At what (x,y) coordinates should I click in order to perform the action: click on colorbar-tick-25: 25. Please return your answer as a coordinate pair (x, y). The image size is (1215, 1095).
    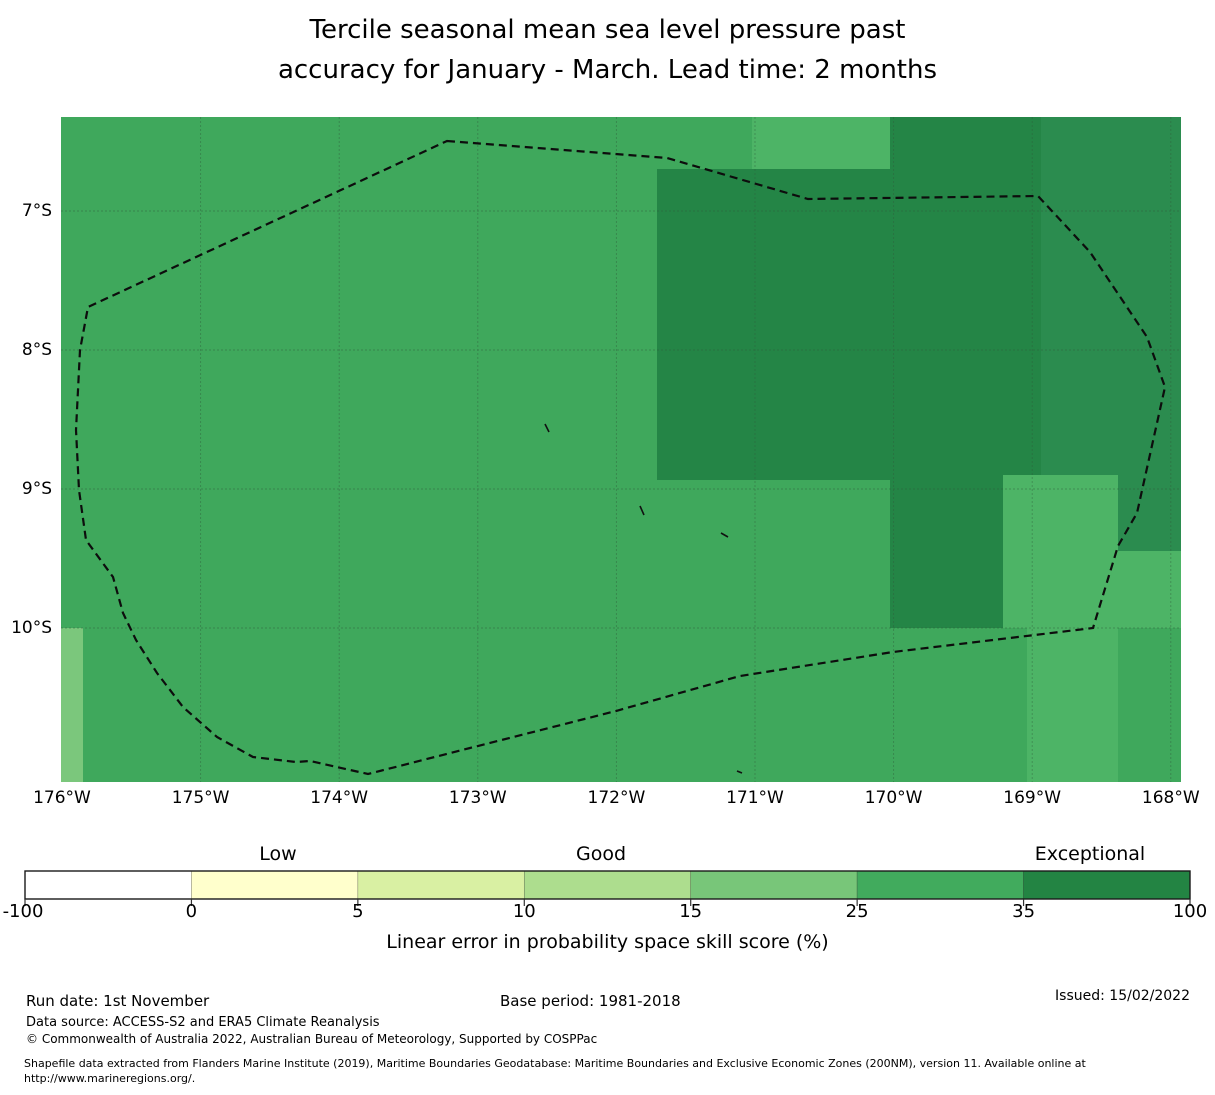
    Looking at the image, I should click on (857, 911).